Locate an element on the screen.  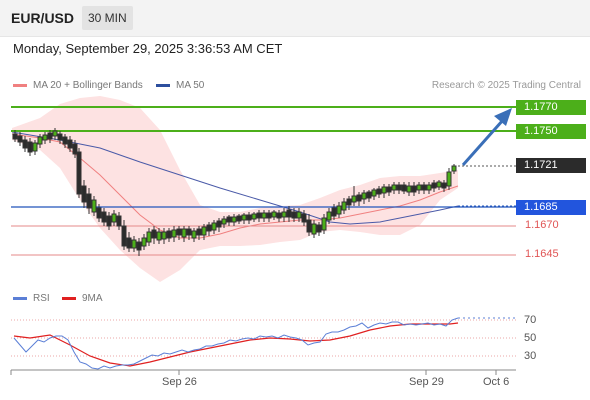
legend-9ma: 9MA is located at coordinates (82, 298).